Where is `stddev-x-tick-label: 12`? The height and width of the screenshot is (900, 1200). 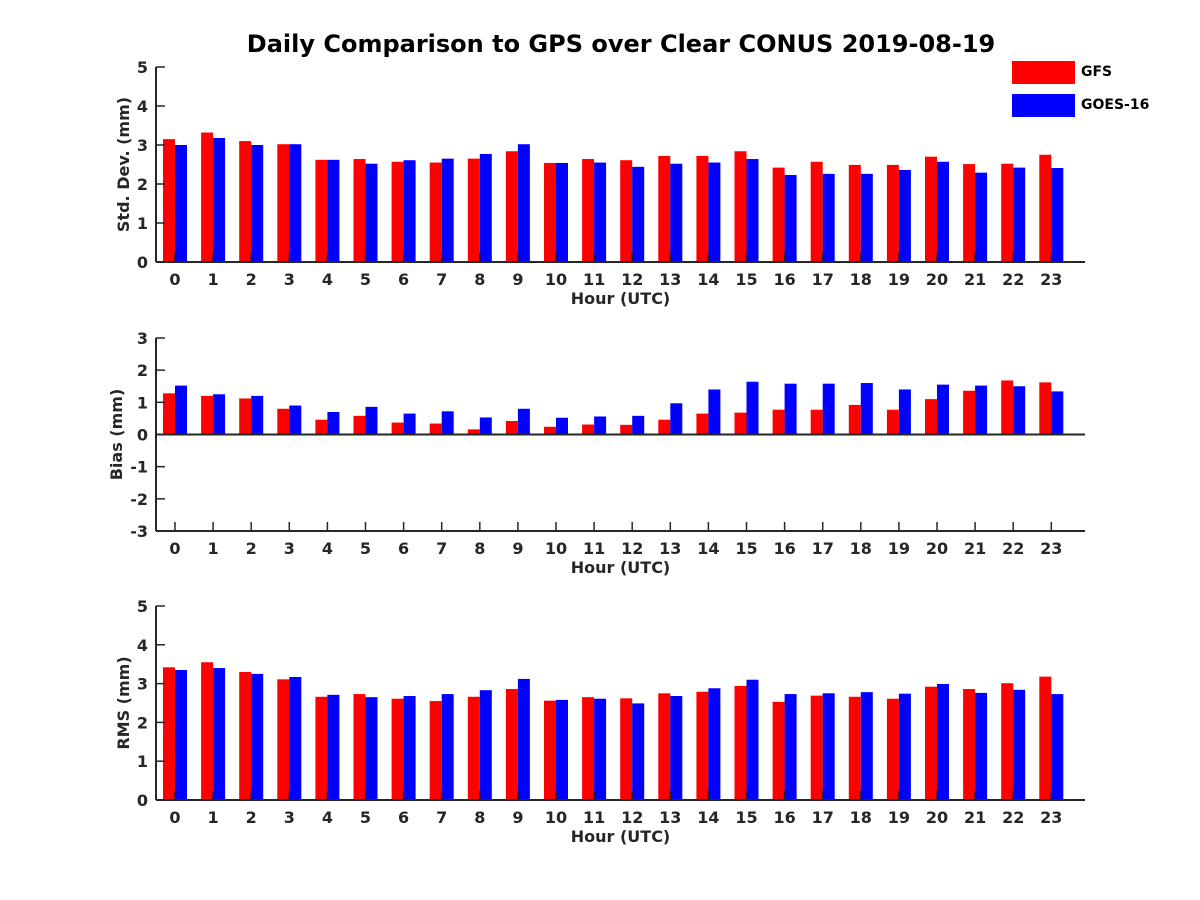
stddev-x-tick-label: 12 is located at coordinates (632, 279).